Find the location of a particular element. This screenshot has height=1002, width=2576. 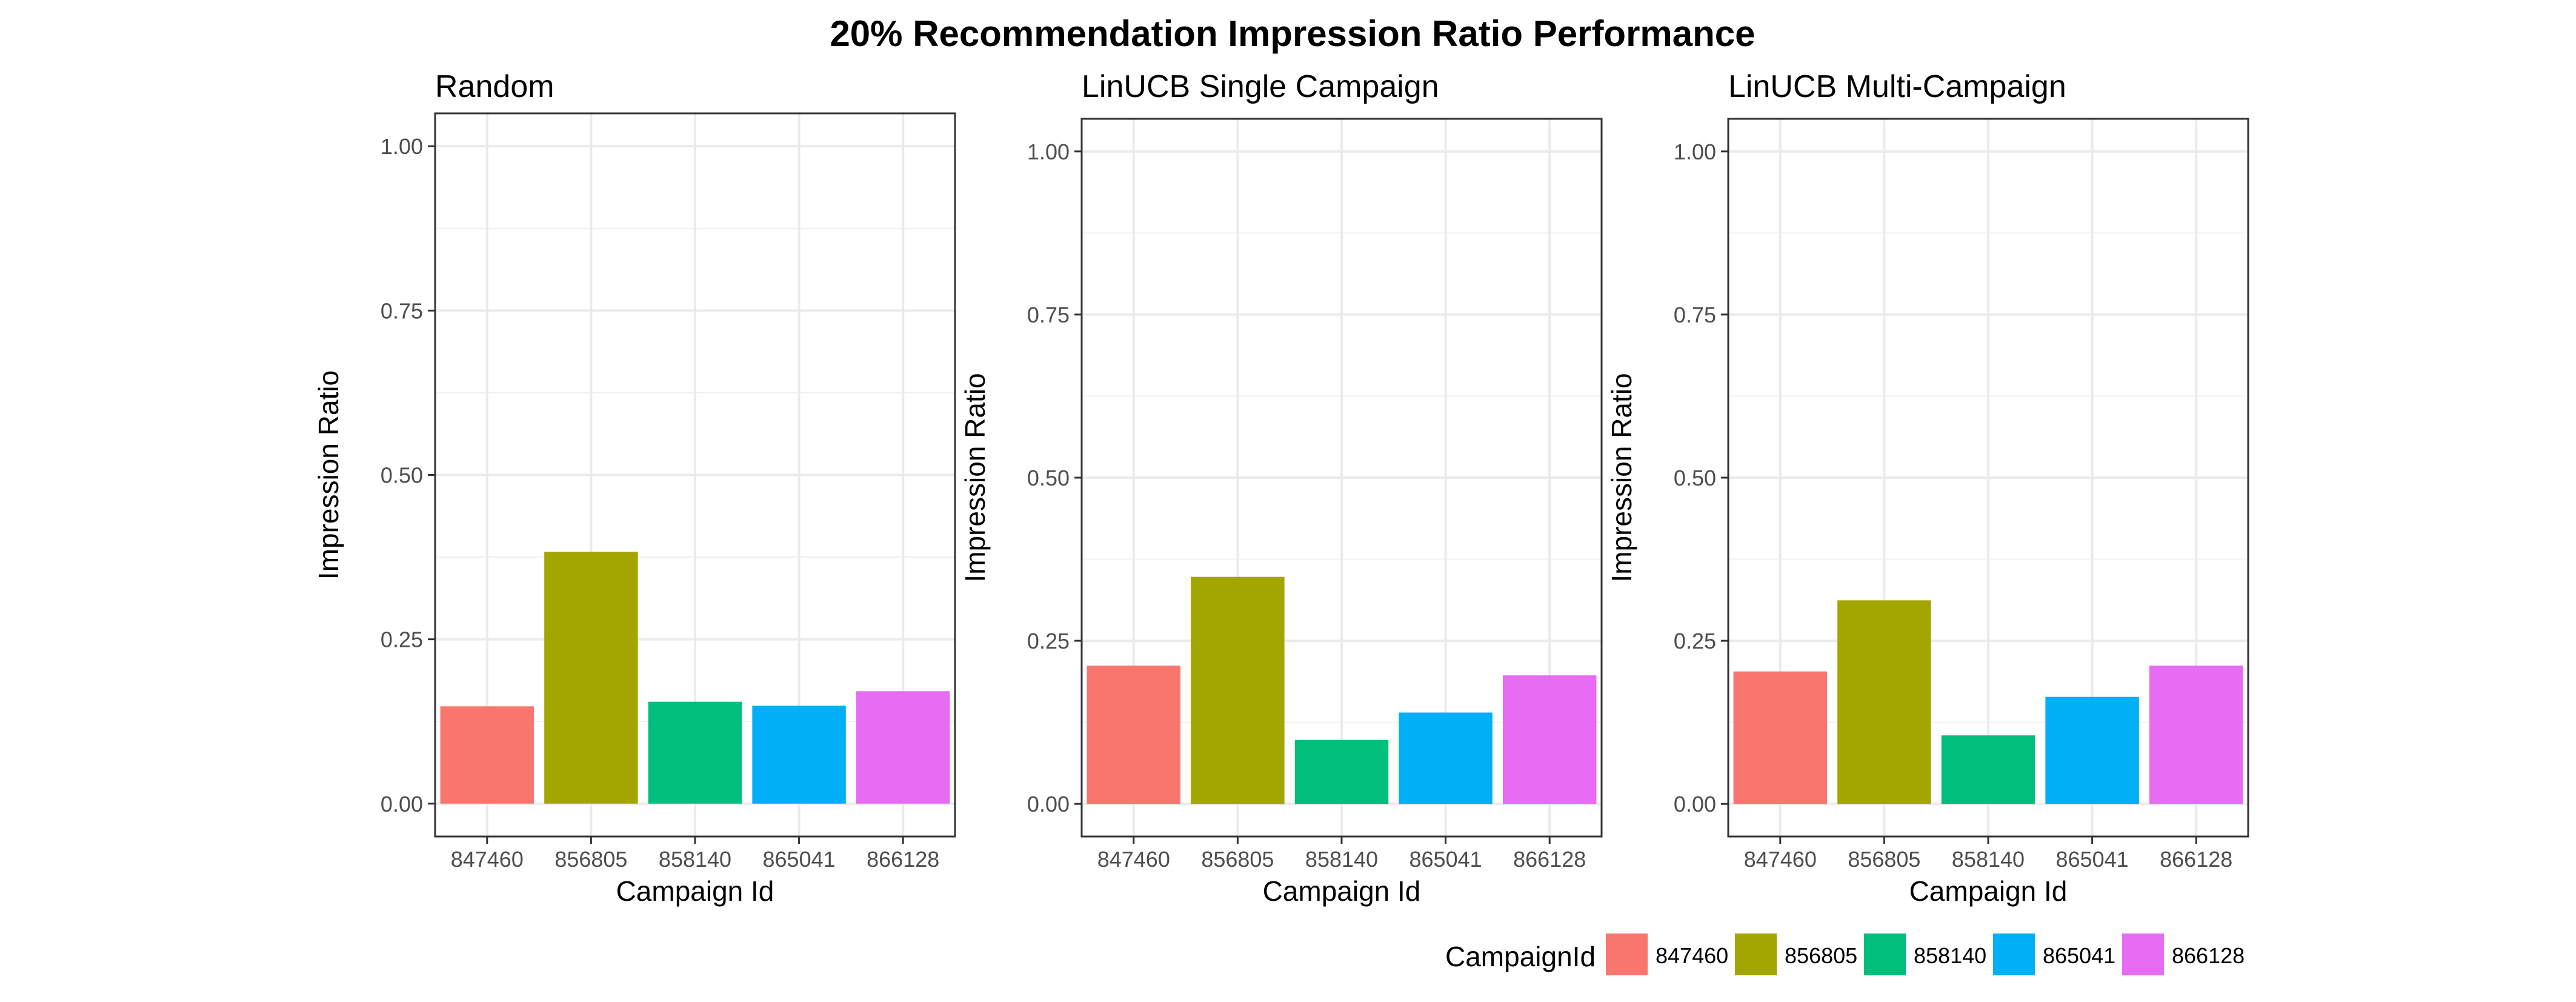

legend-item-847460: 847460 is located at coordinates (1667, 955).